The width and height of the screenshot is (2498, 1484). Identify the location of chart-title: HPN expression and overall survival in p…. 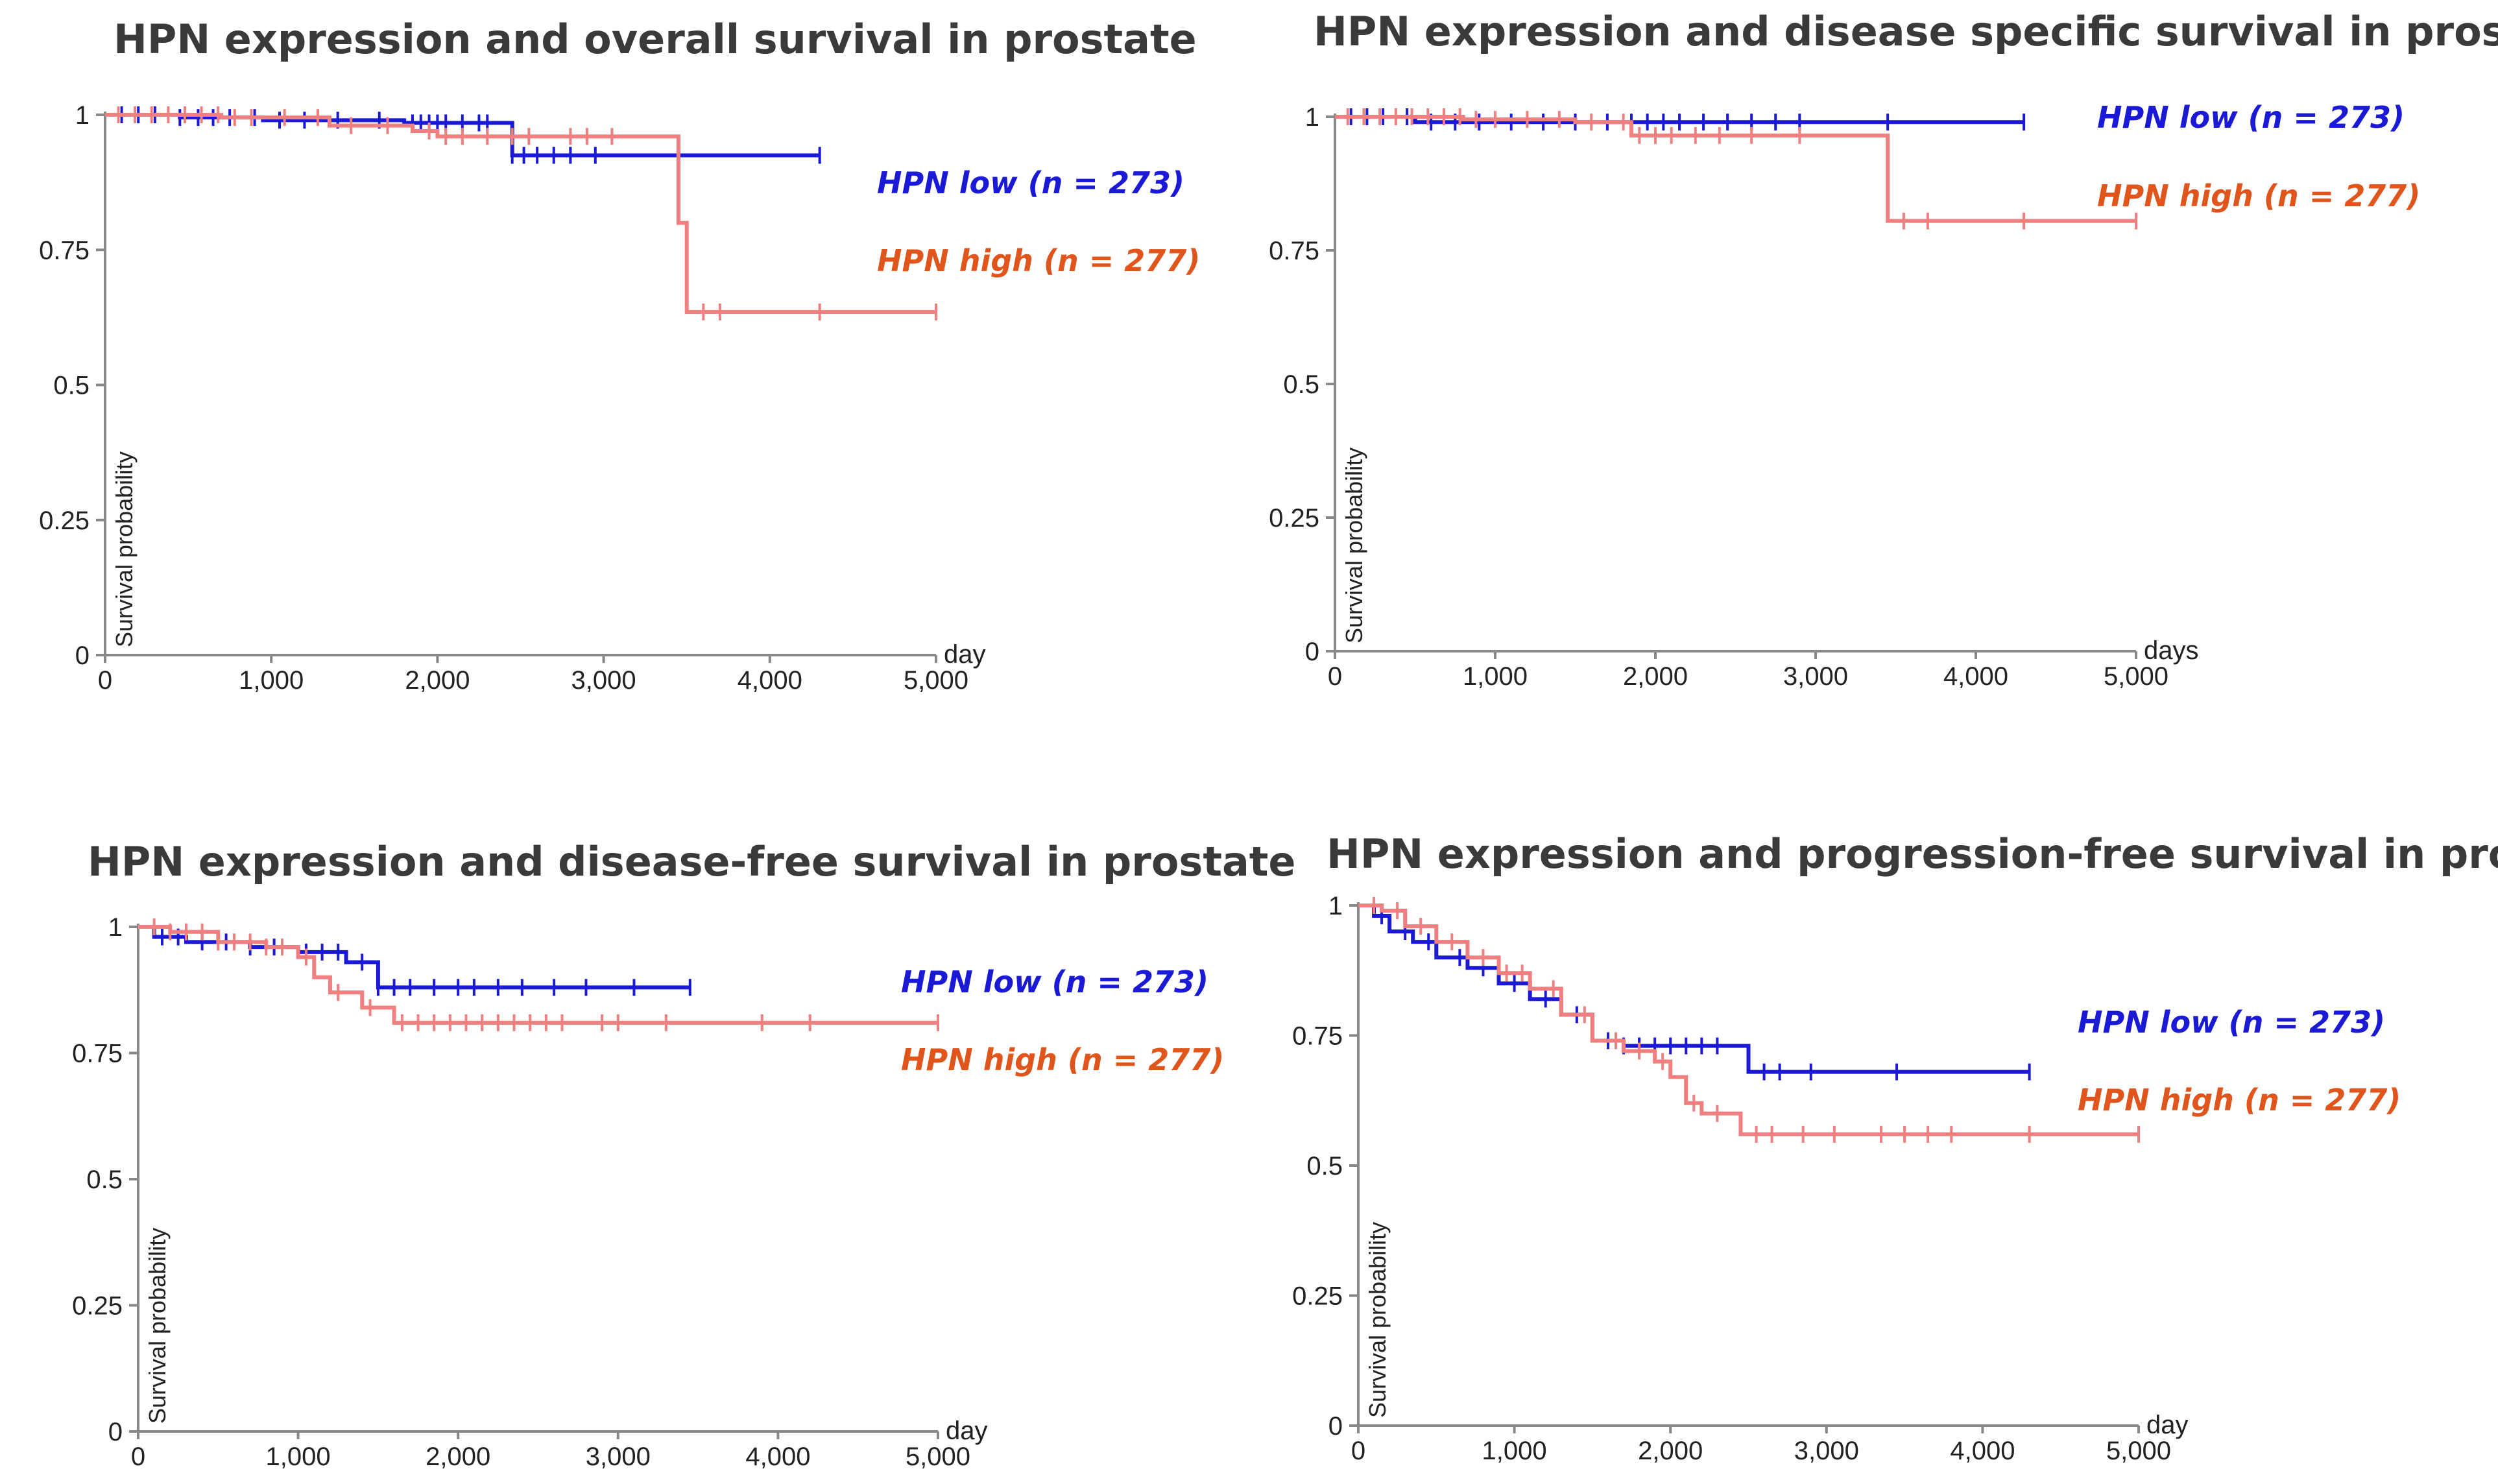
(655, 39).